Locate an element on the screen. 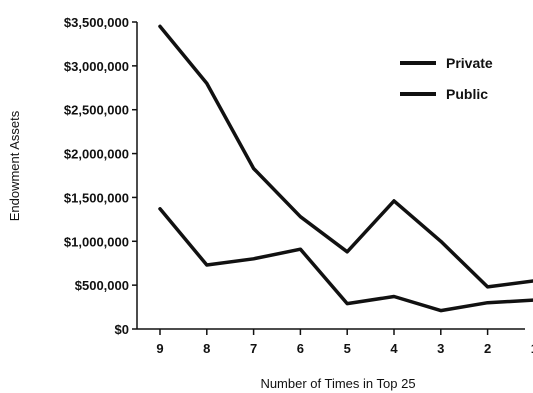 The image size is (533, 393). x-tick-label: 3 is located at coordinates (440, 348).